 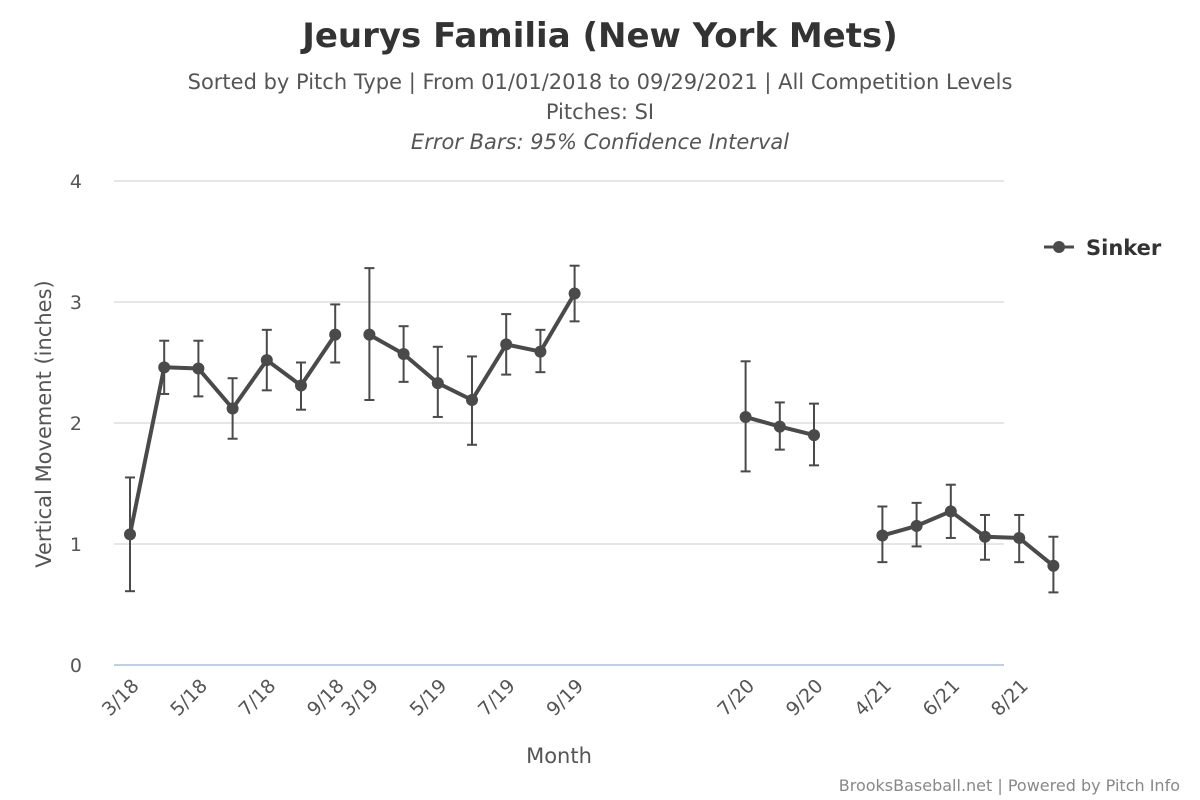 I want to click on x-tick-label: 7/18, so click(x=258, y=698).